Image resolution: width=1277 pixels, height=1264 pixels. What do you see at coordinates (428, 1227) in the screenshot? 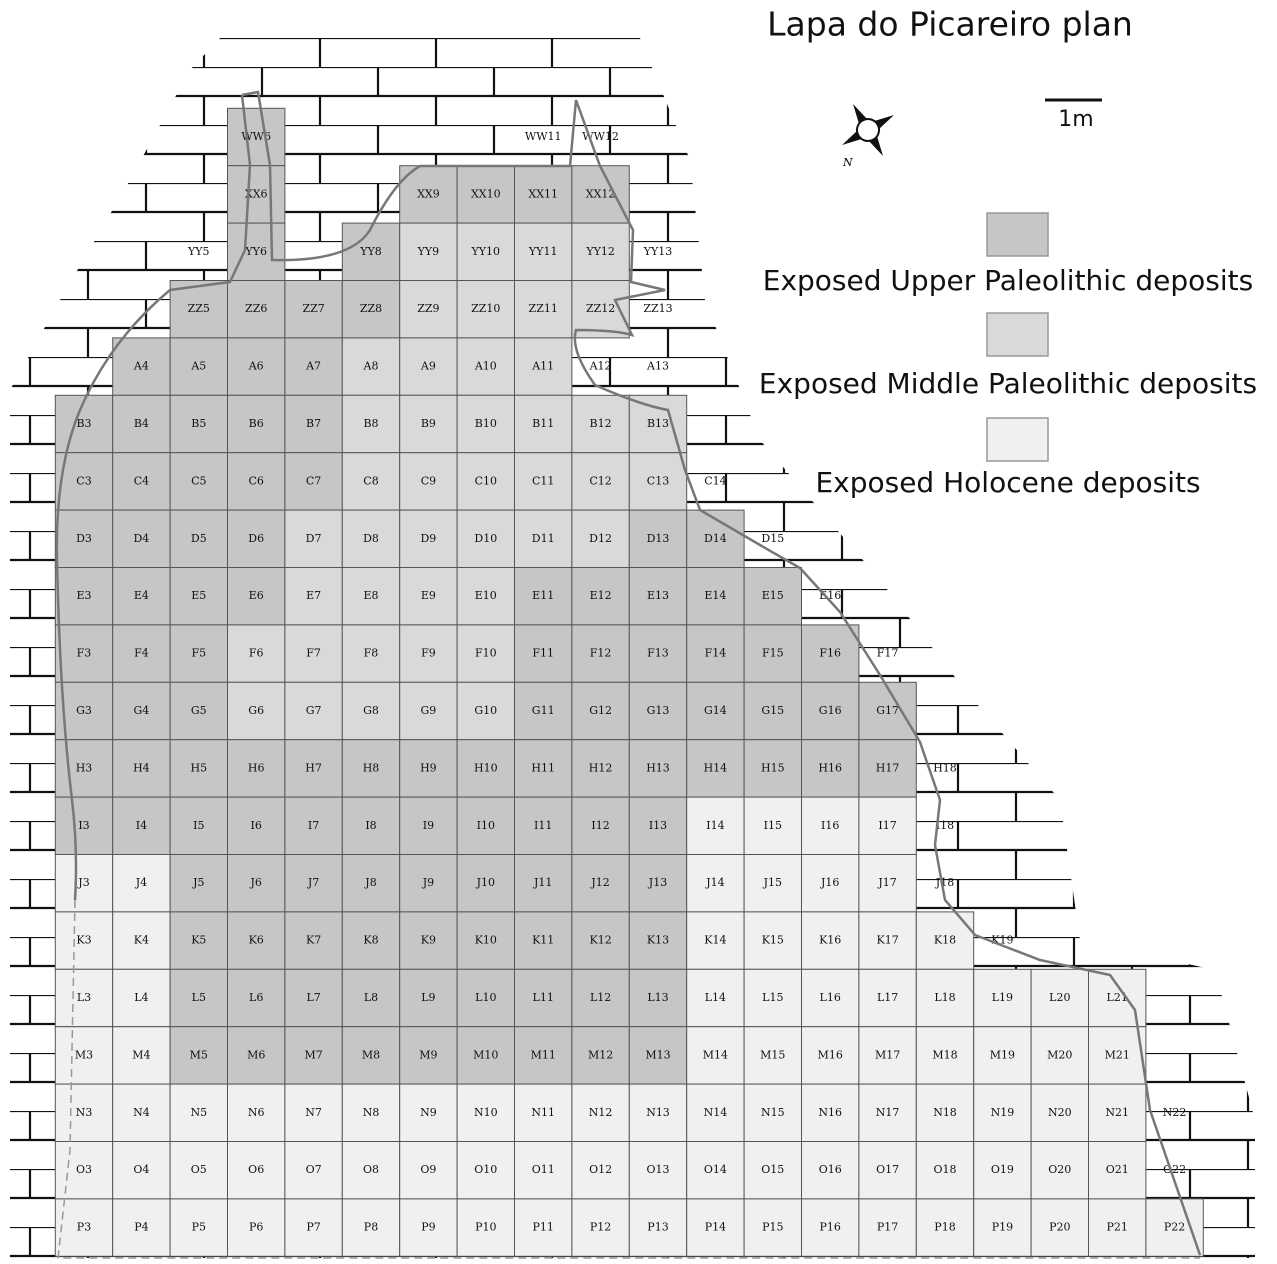
I see `cell-label: P9` at bounding box center [428, 1227].